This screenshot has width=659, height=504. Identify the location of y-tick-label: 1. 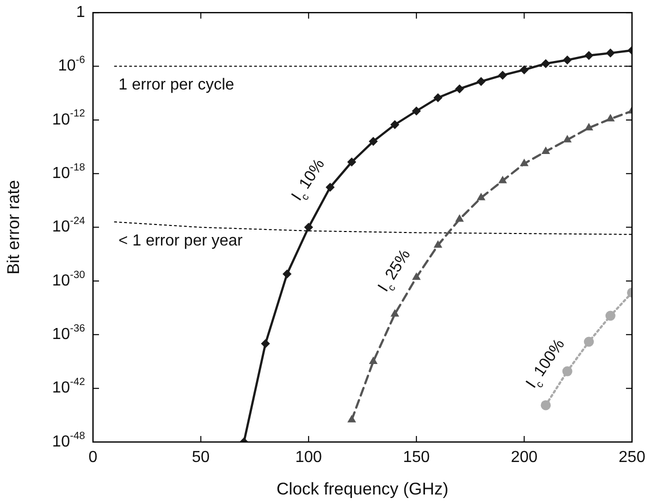
(81, 13).